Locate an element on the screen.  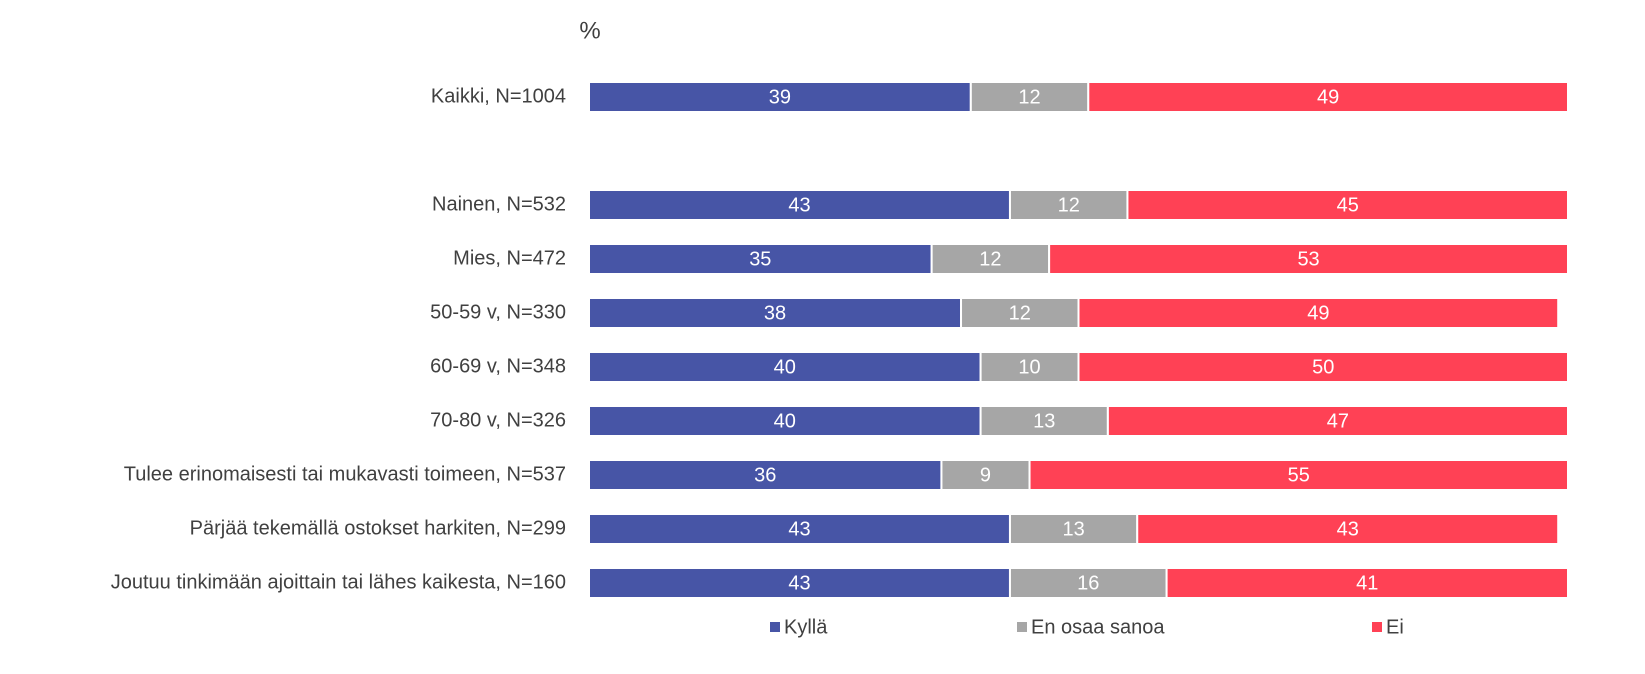
value-label: 36 is located at coordinates (765, 475).